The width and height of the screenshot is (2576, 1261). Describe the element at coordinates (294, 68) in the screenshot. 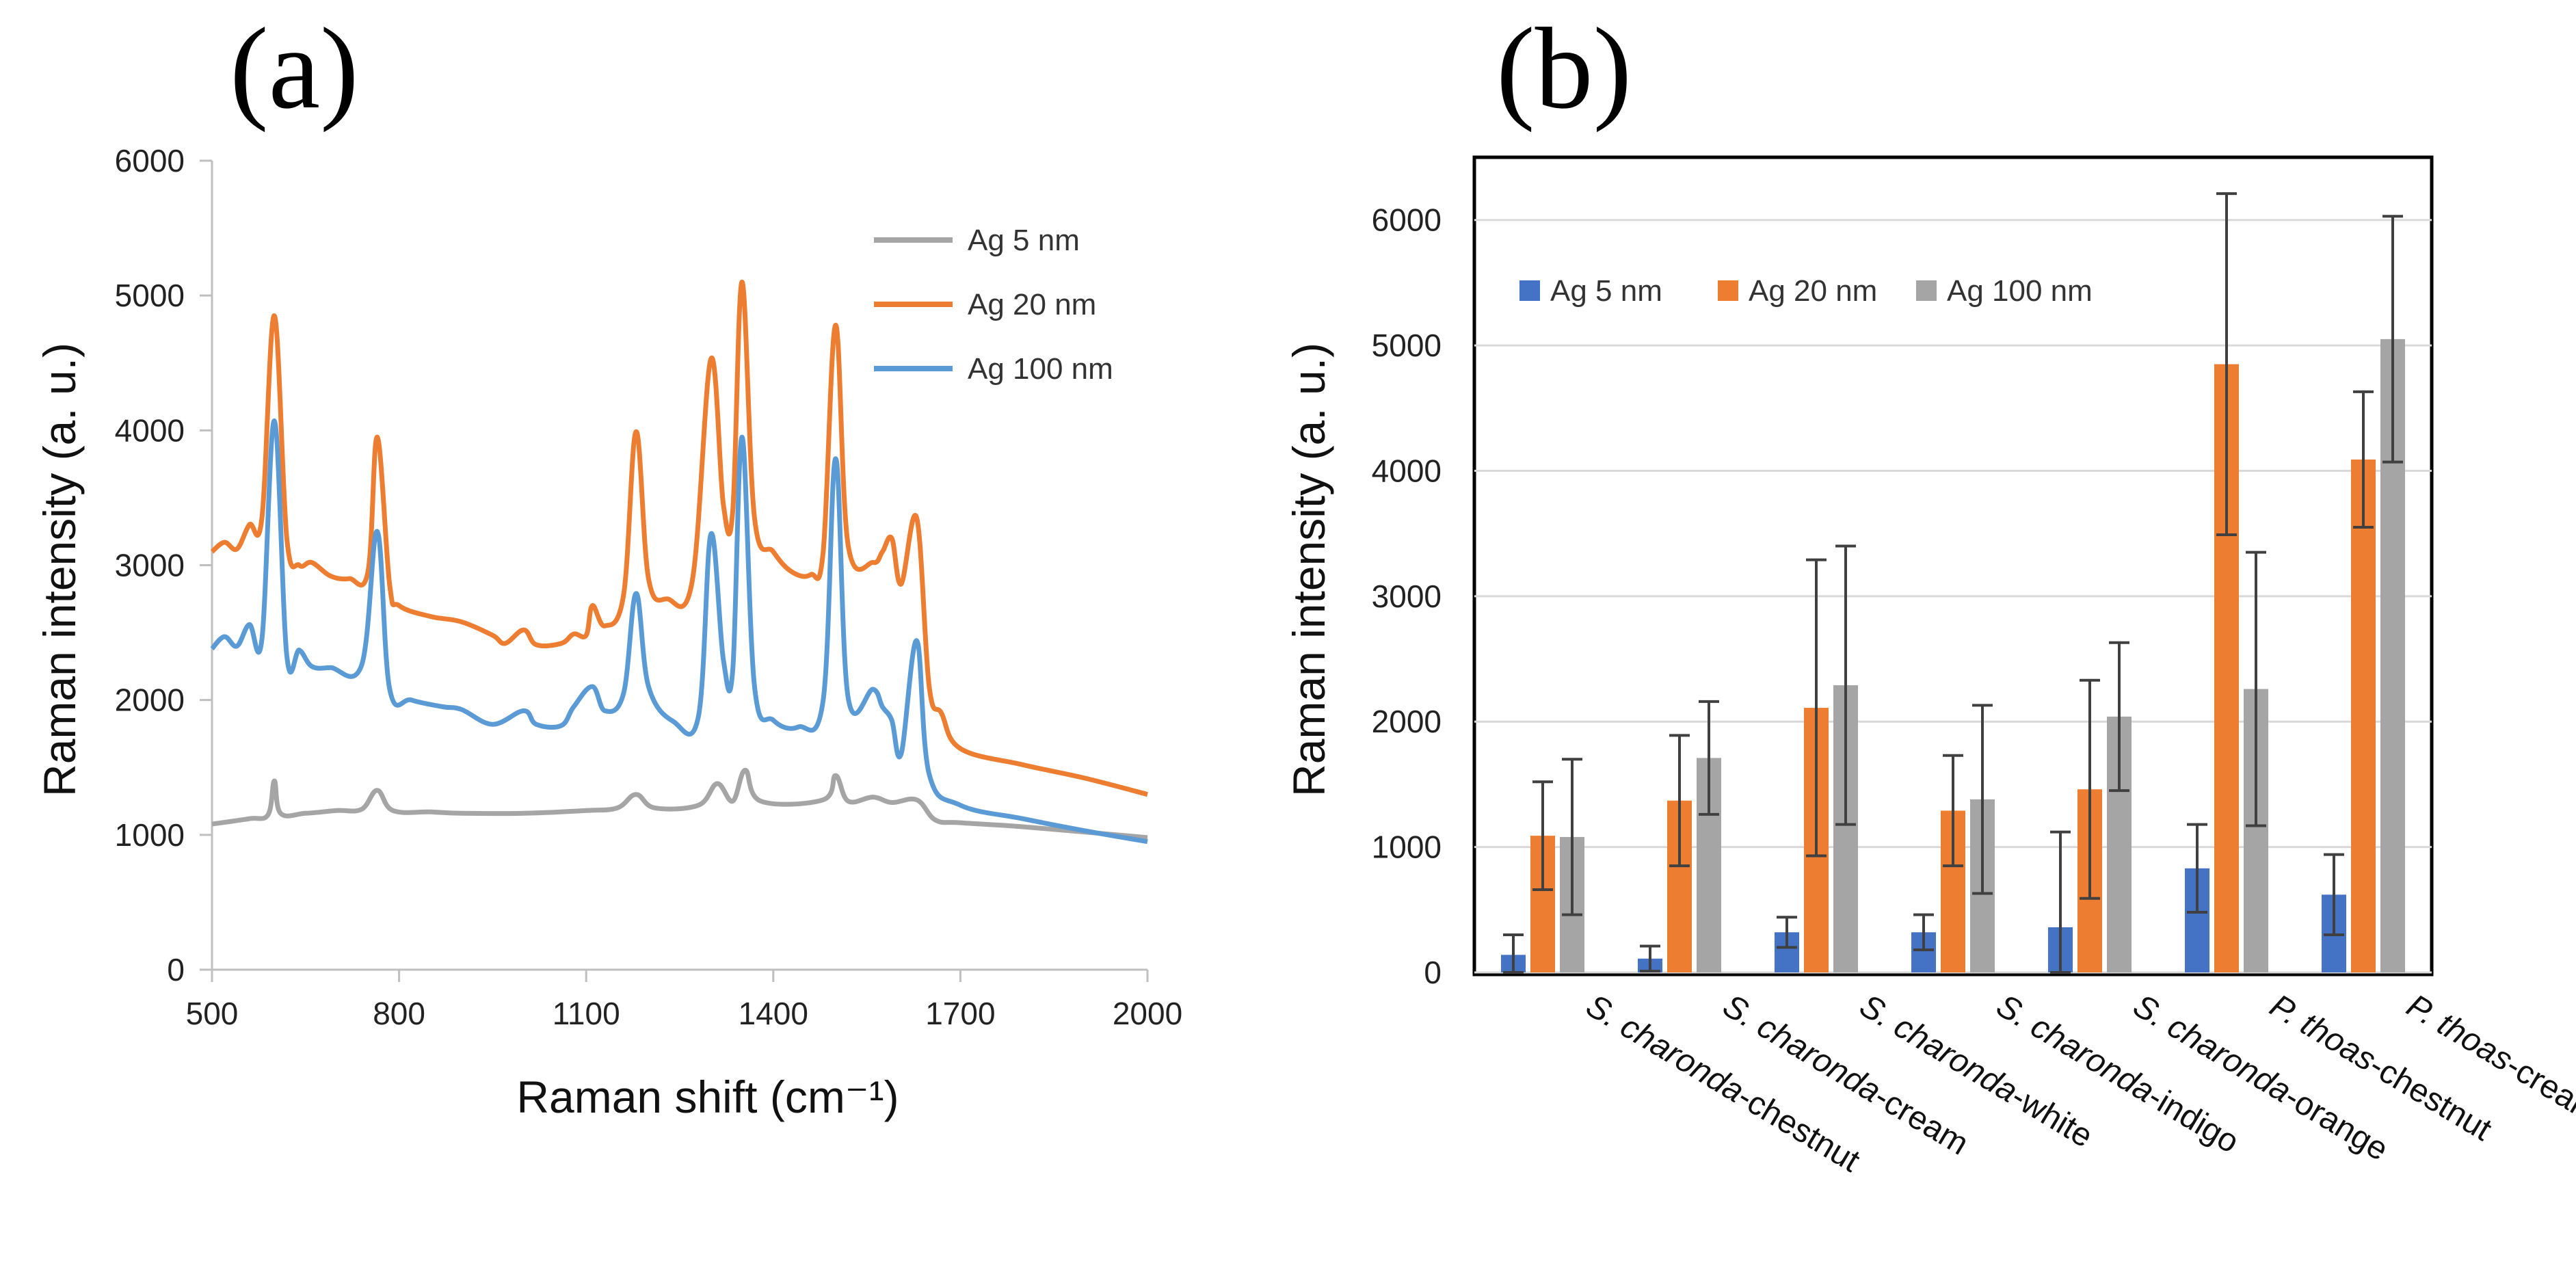

I see `panel-a-label: (a)` at that location.